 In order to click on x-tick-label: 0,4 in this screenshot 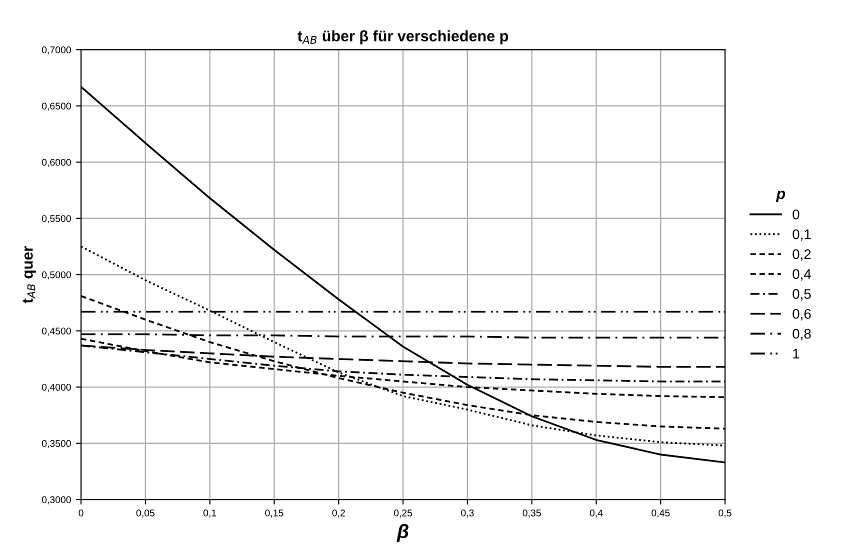, I will do `click(596, 514)`.